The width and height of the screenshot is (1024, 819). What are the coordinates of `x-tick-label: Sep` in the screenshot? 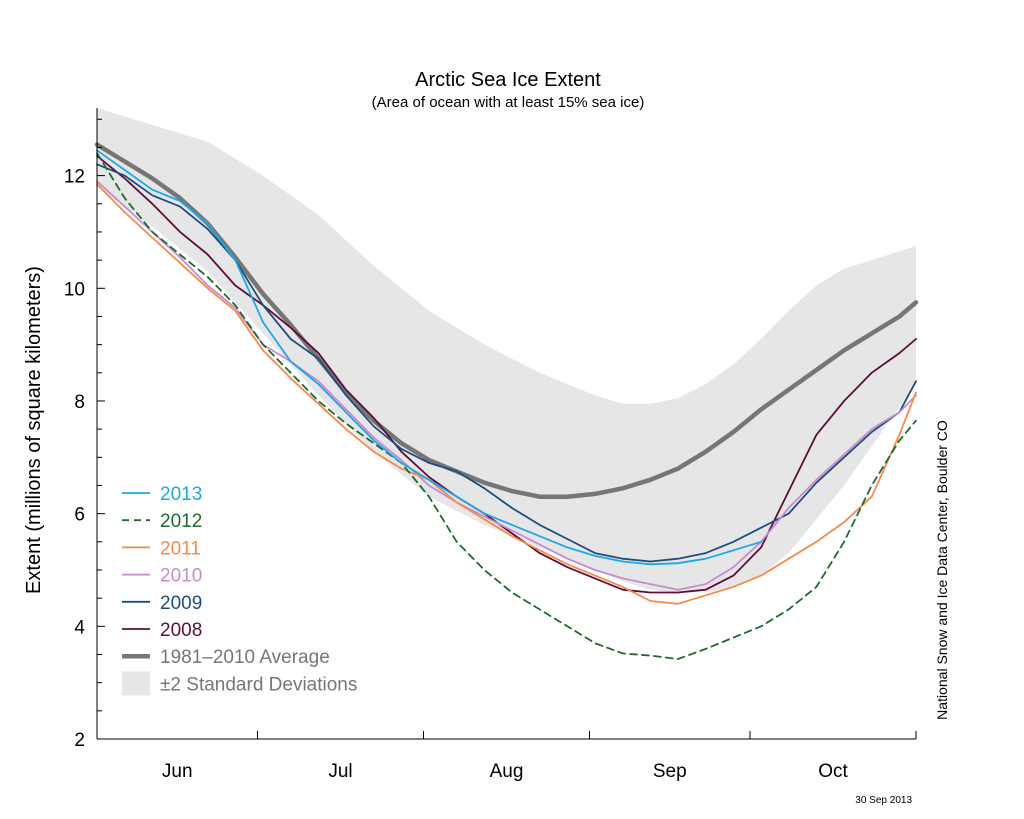 It's located at (670, 771).